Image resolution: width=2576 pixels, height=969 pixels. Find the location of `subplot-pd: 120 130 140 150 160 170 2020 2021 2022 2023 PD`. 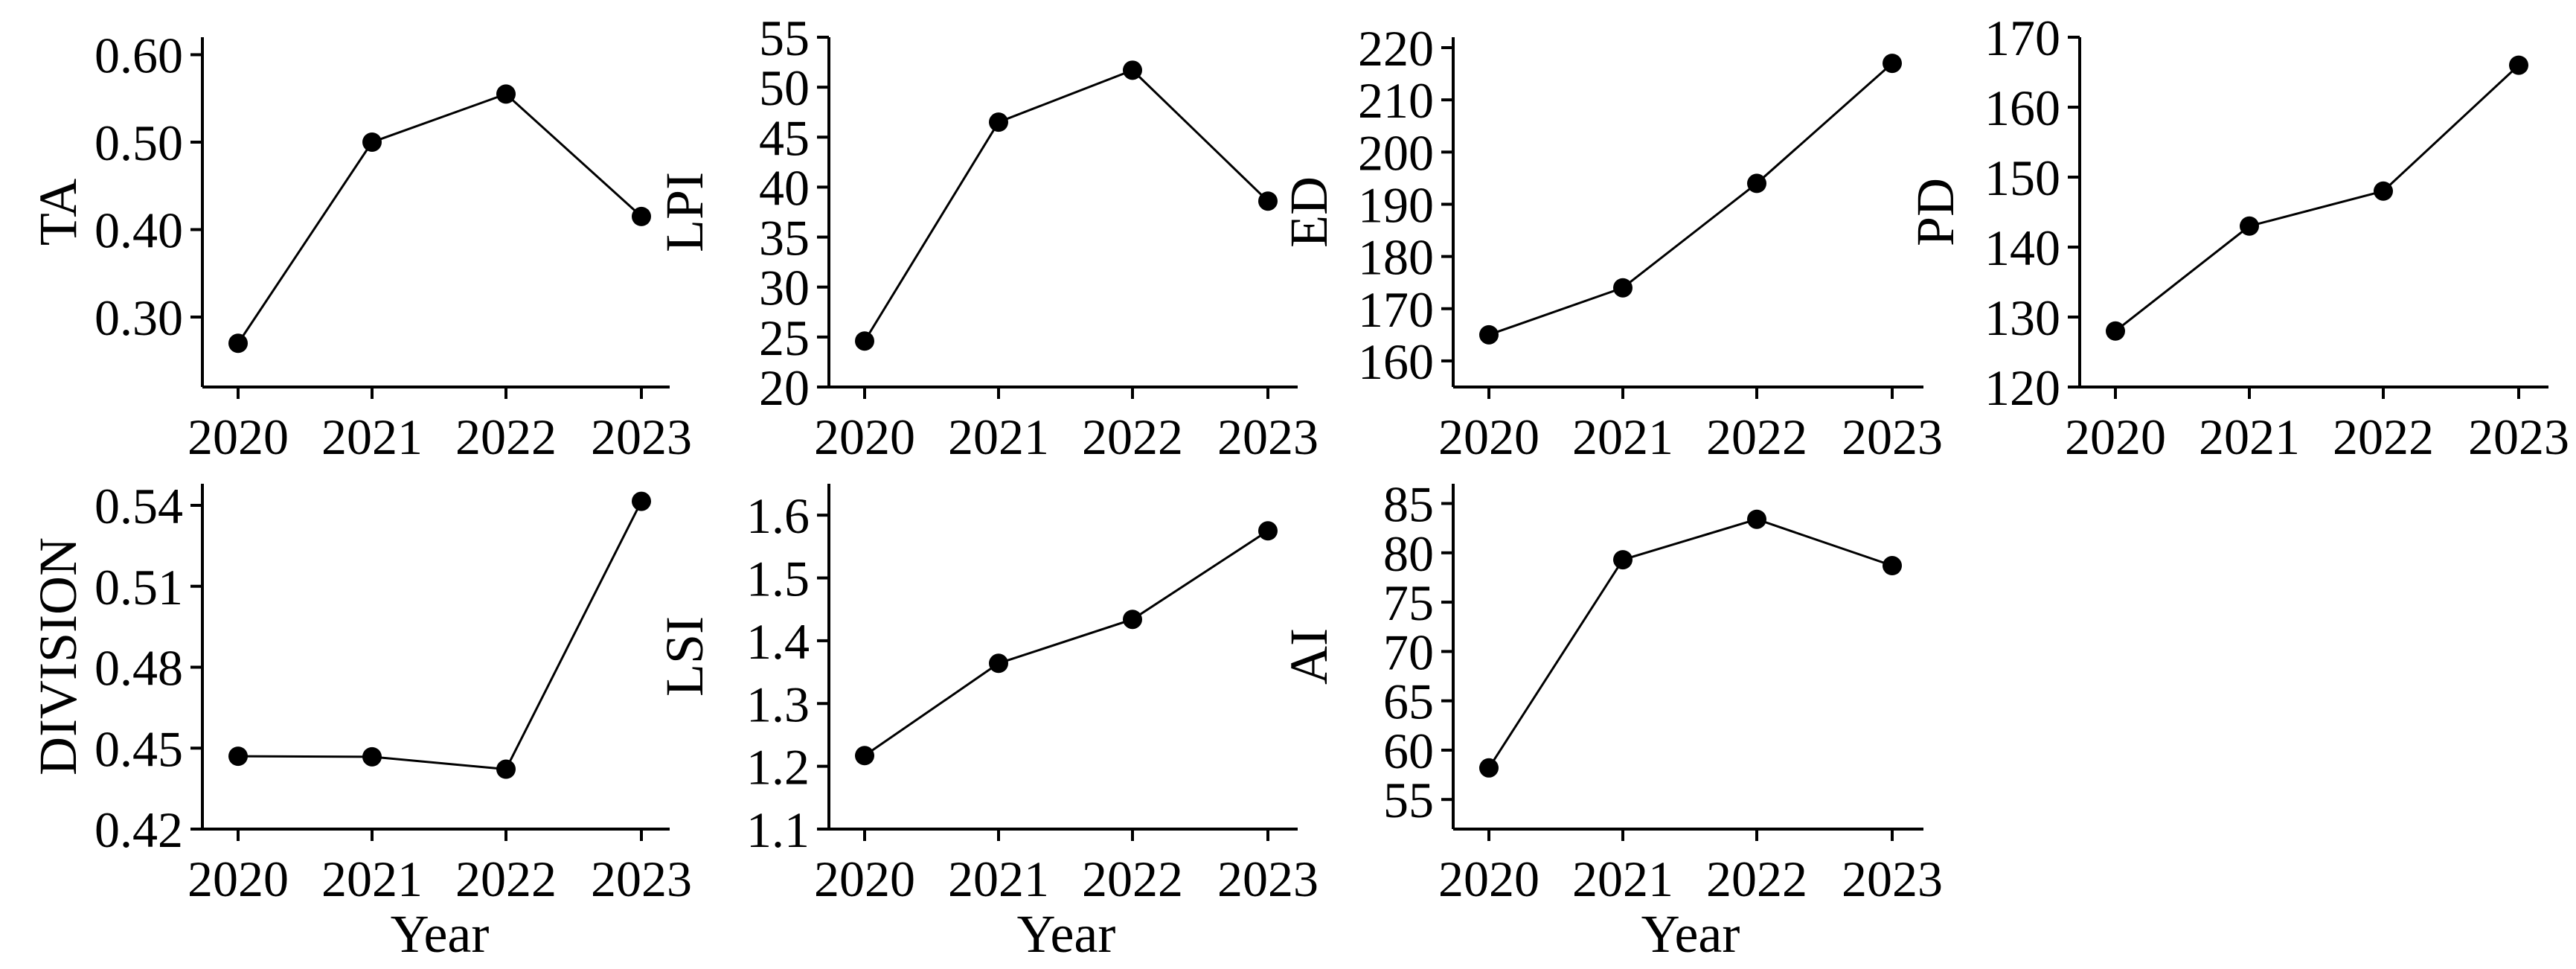

subplot-pd: 120 130 140 150 160 170 2020 2021 2022 2023 PD is located at coordinates (2237, 238).